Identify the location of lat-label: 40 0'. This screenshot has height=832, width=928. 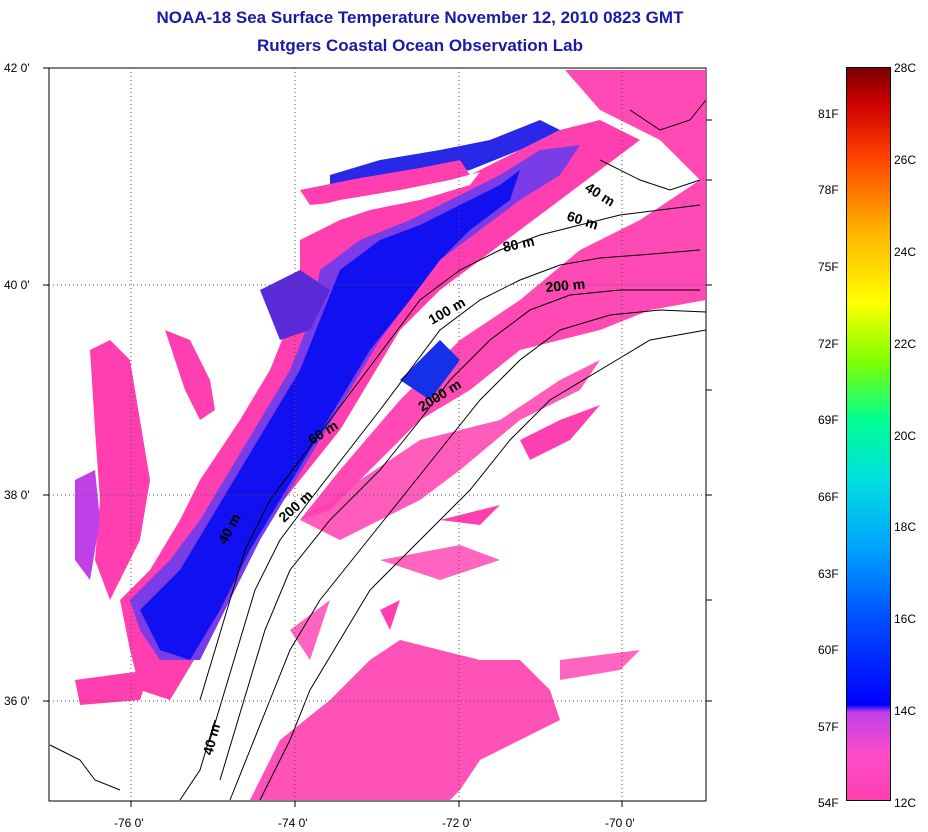
(17, 285).